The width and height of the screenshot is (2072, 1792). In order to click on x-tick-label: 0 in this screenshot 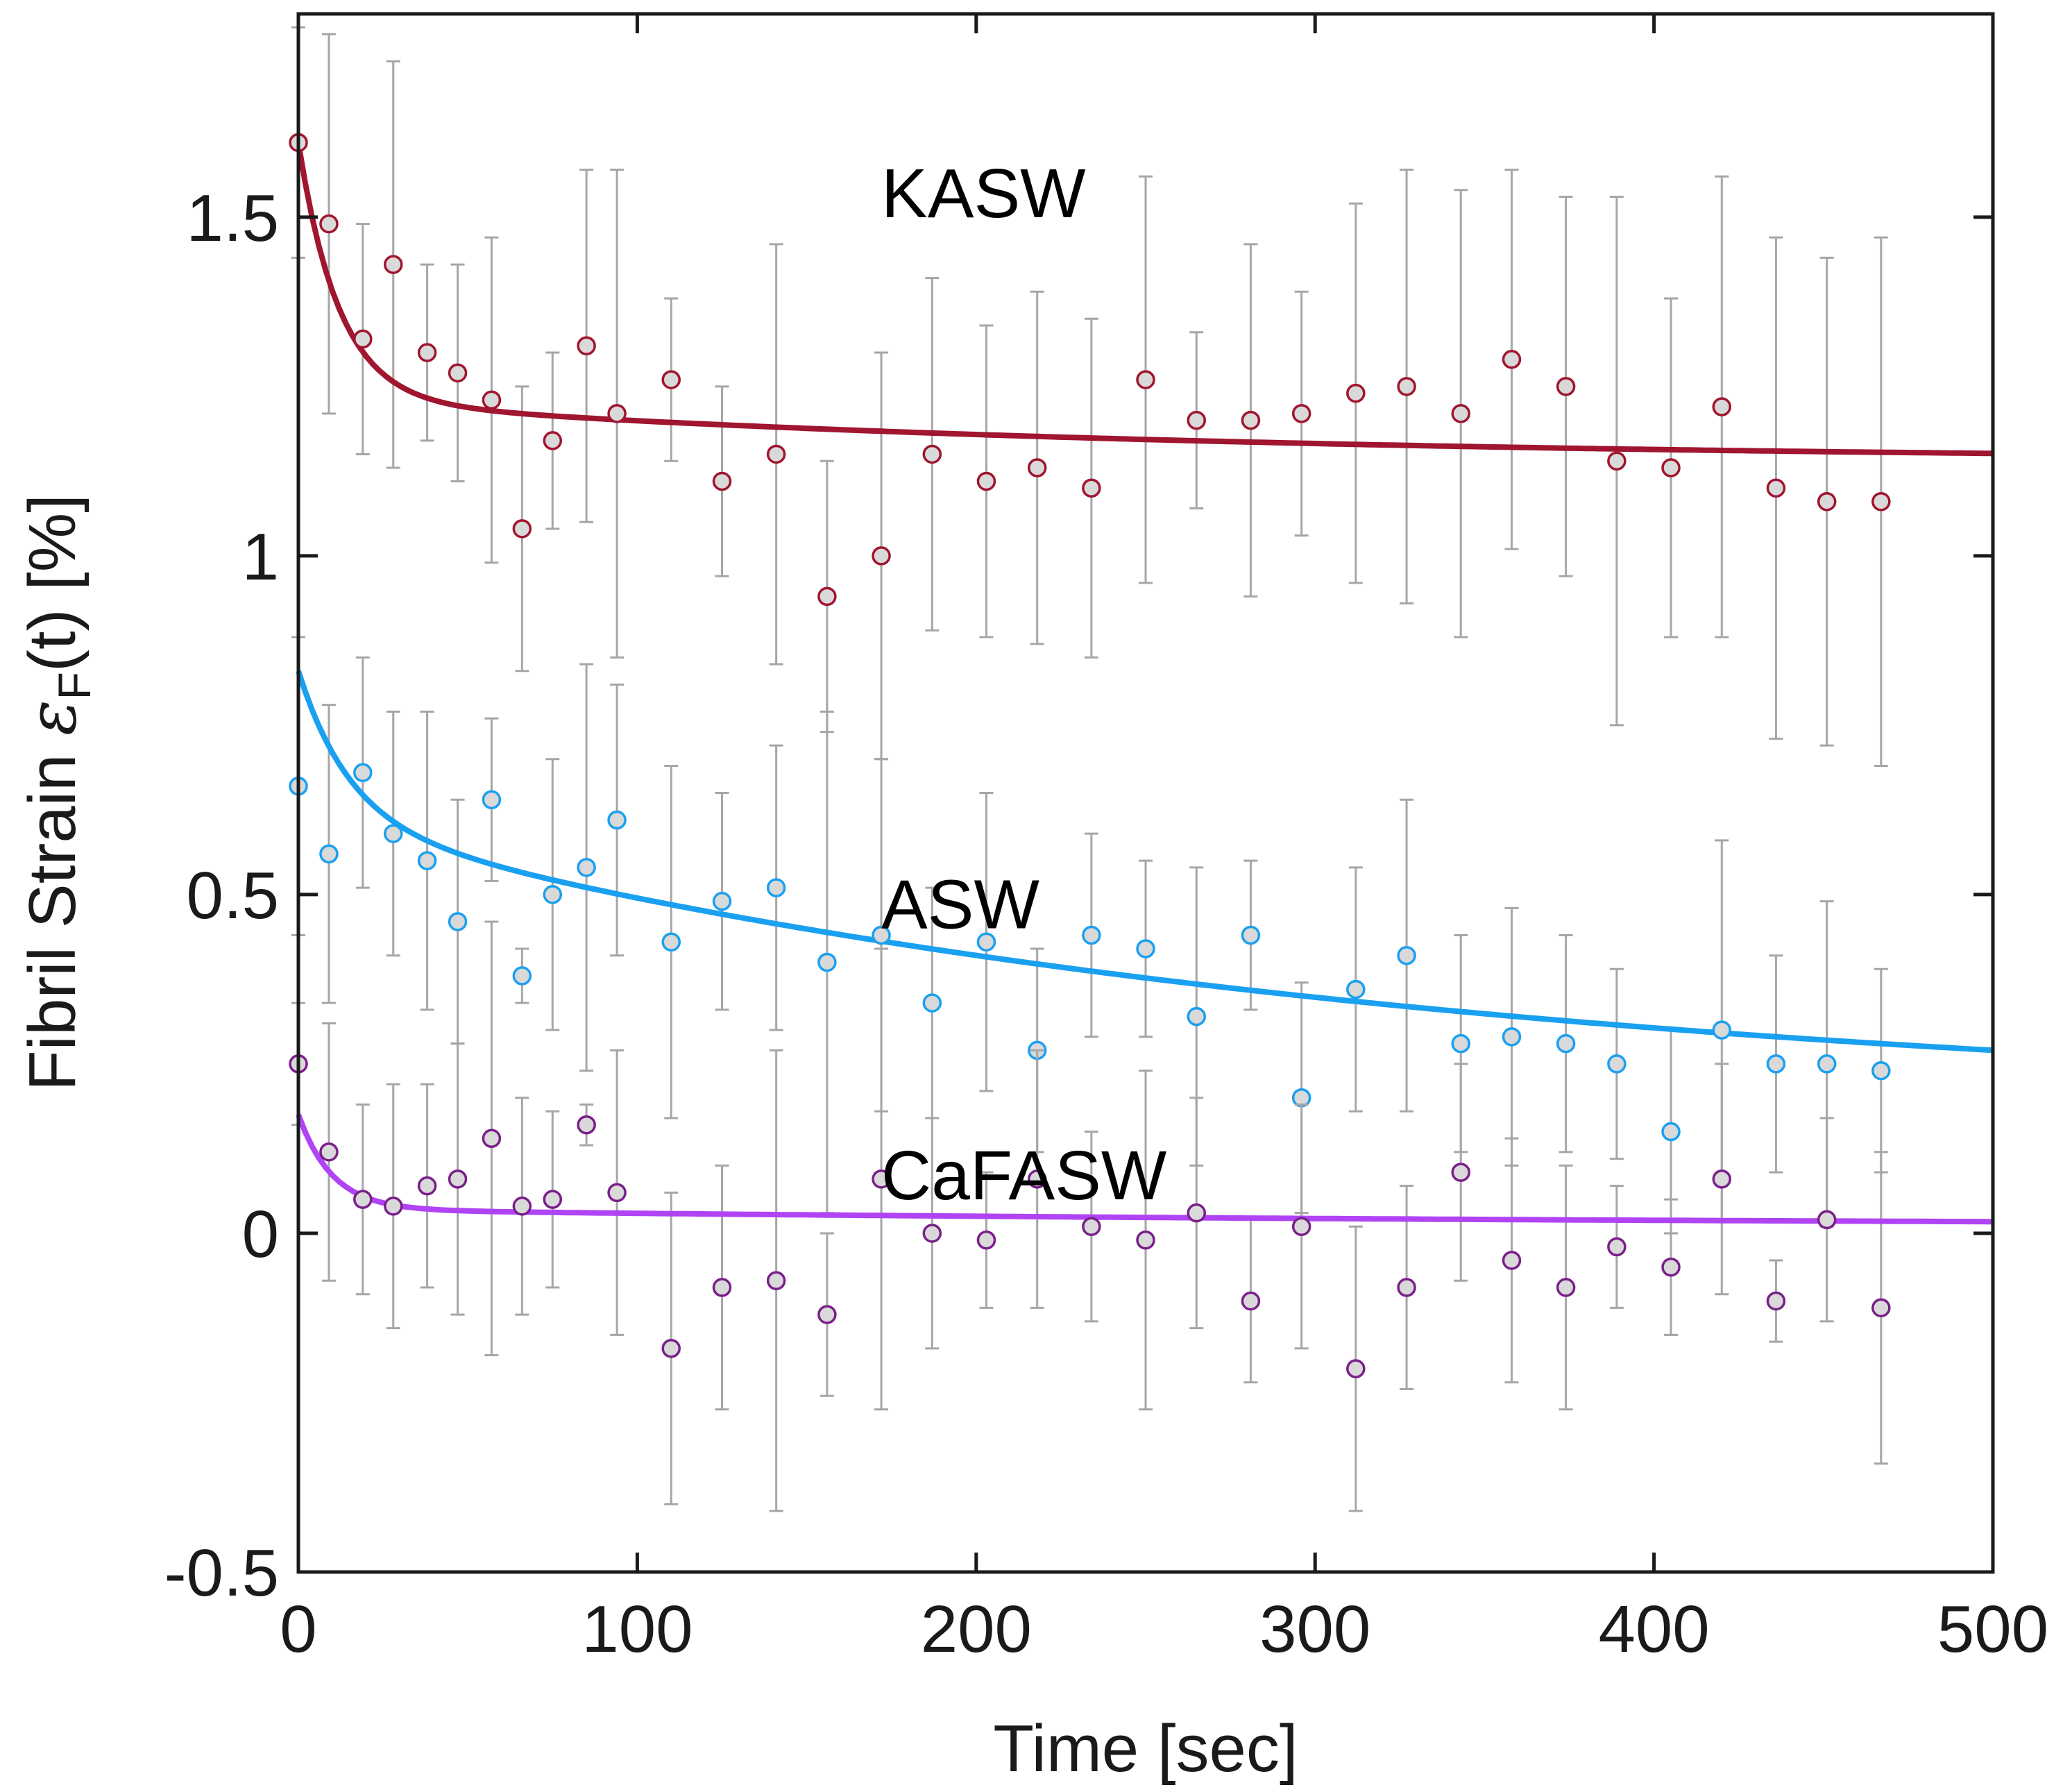, I will do `click(298, 1629)`.